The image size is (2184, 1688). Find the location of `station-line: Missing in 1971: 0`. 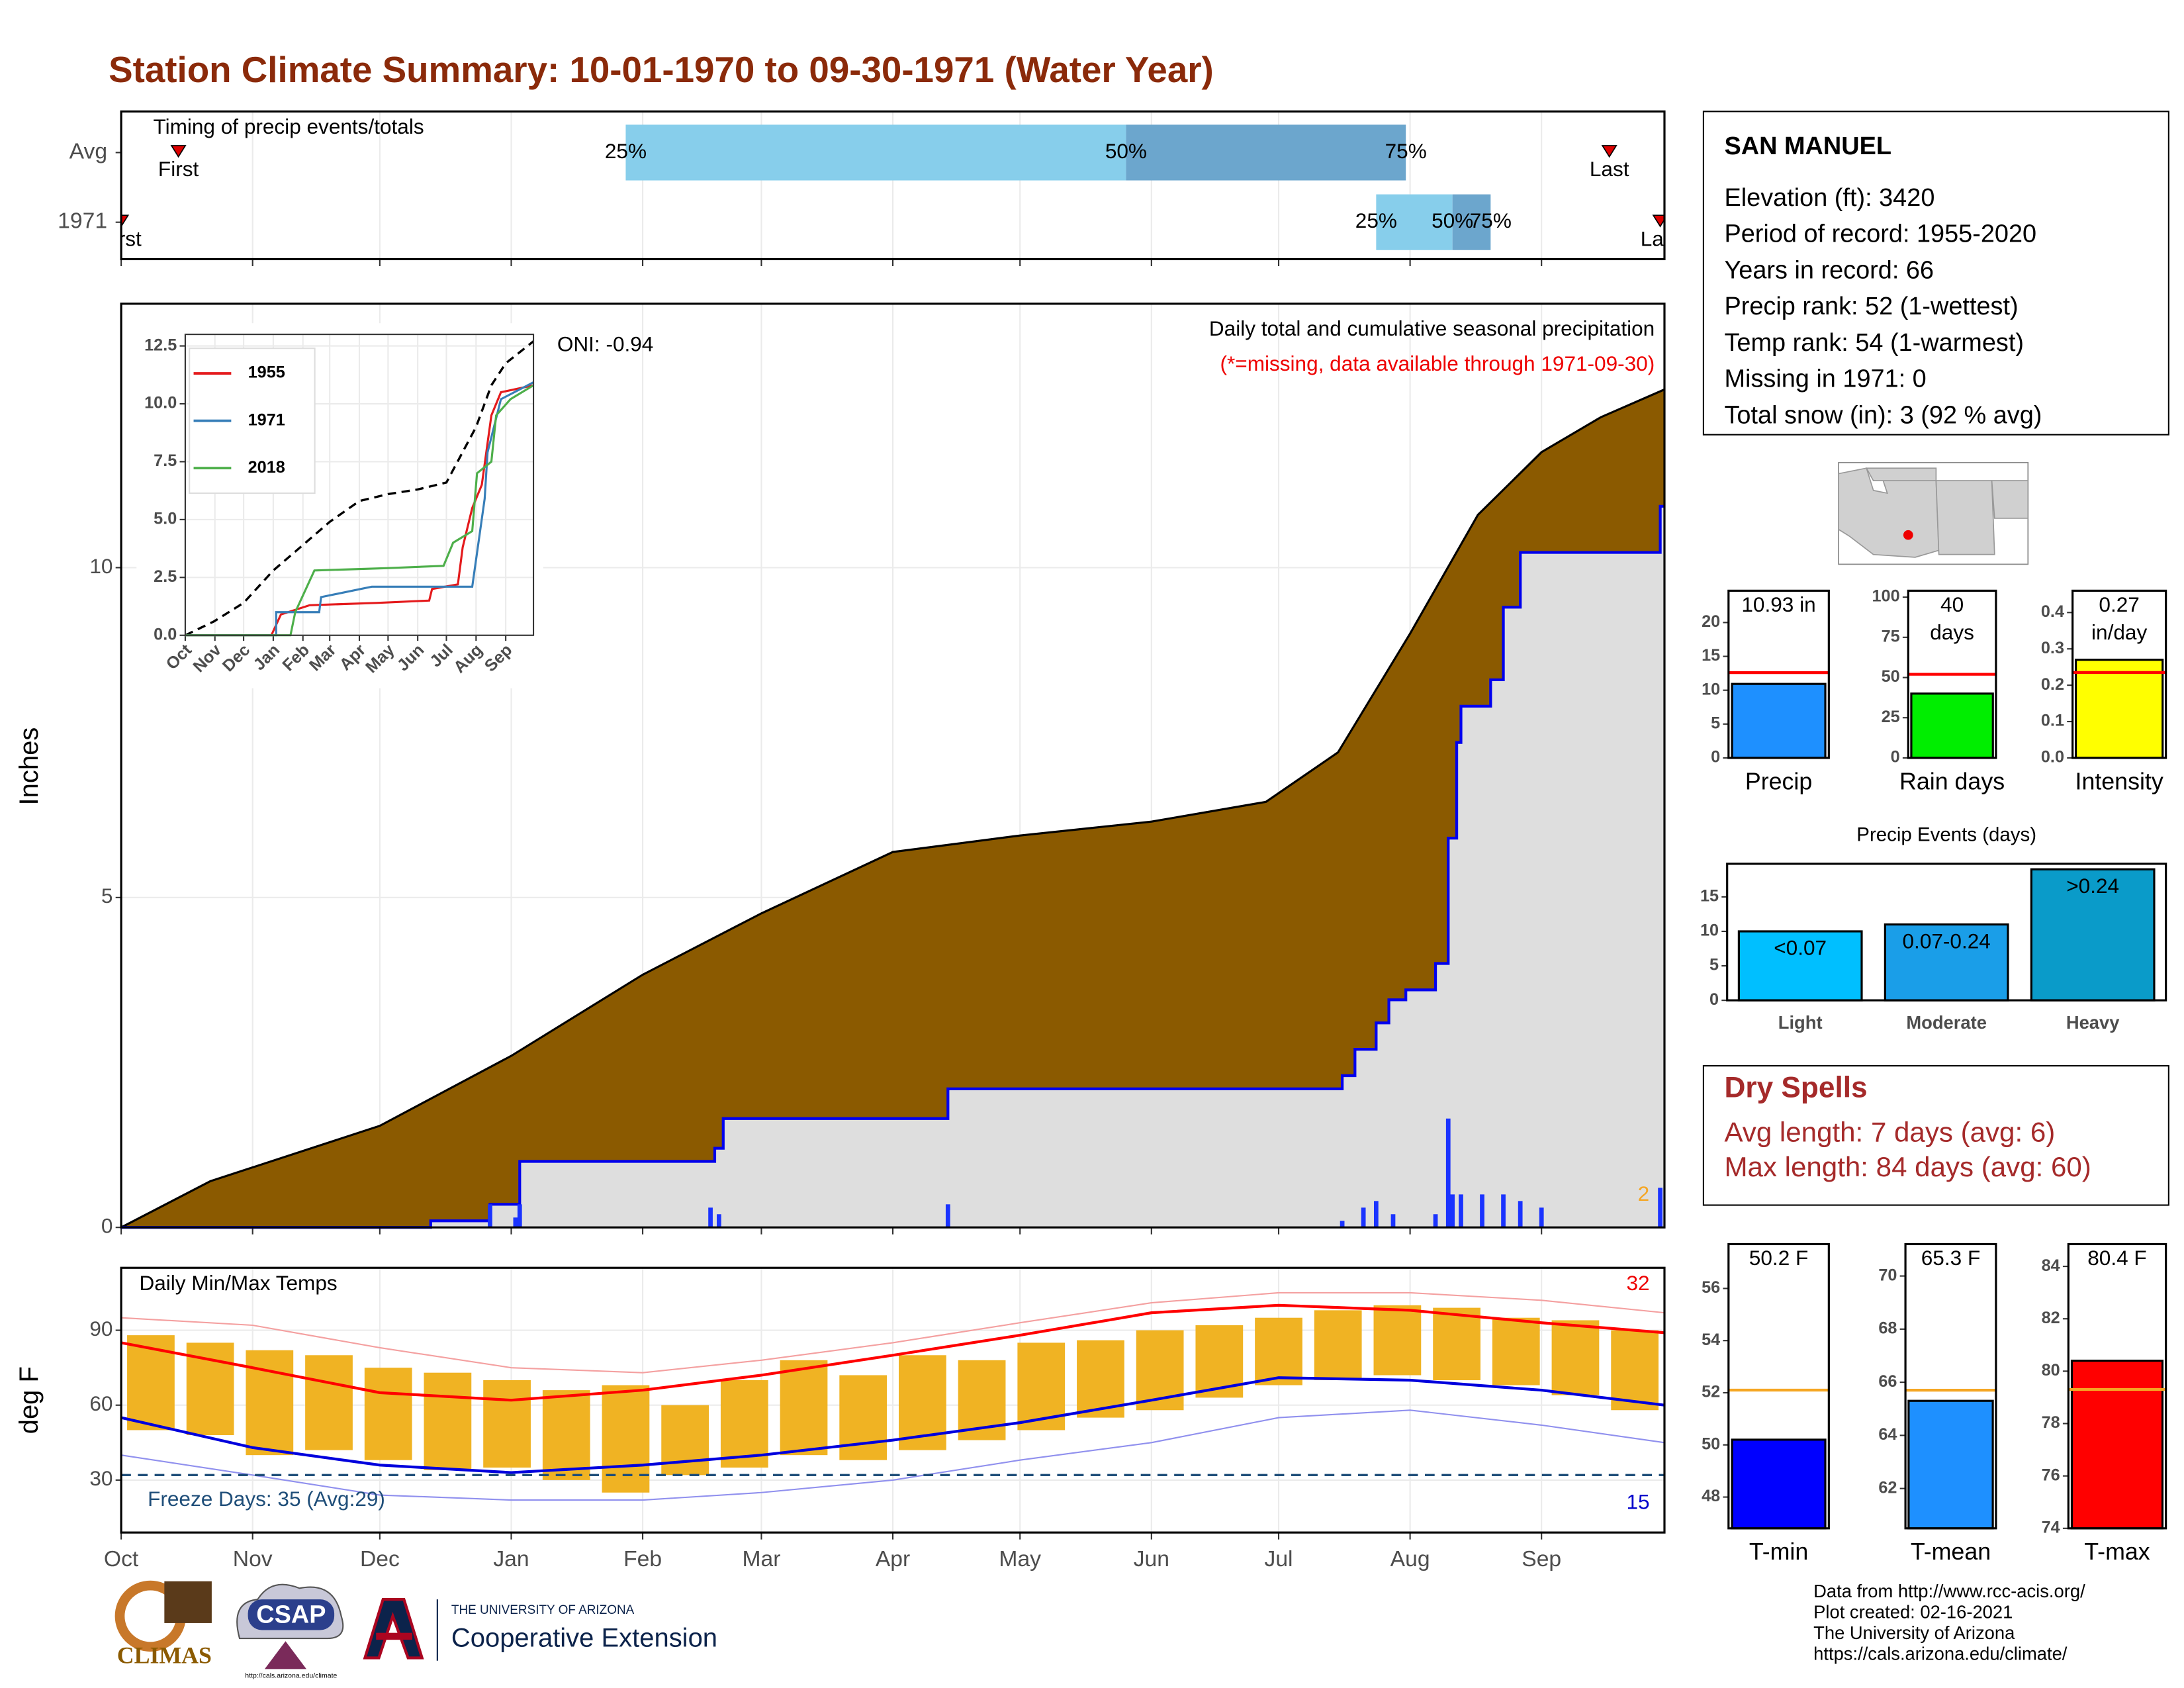

station-line: Missing in 1971: 0 is located at coordinates (1825, 379).